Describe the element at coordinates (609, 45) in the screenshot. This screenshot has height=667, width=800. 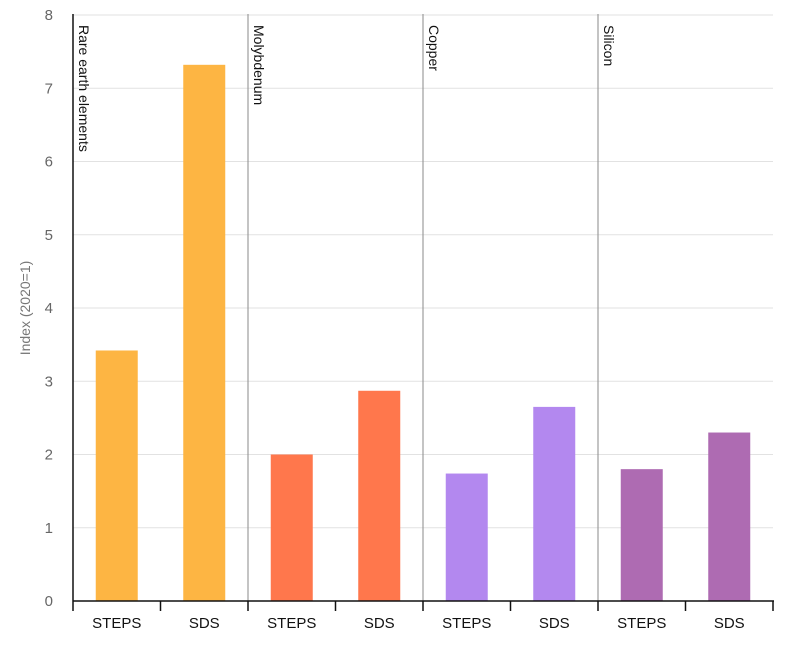
I see `group-label: Silicon` at that location.